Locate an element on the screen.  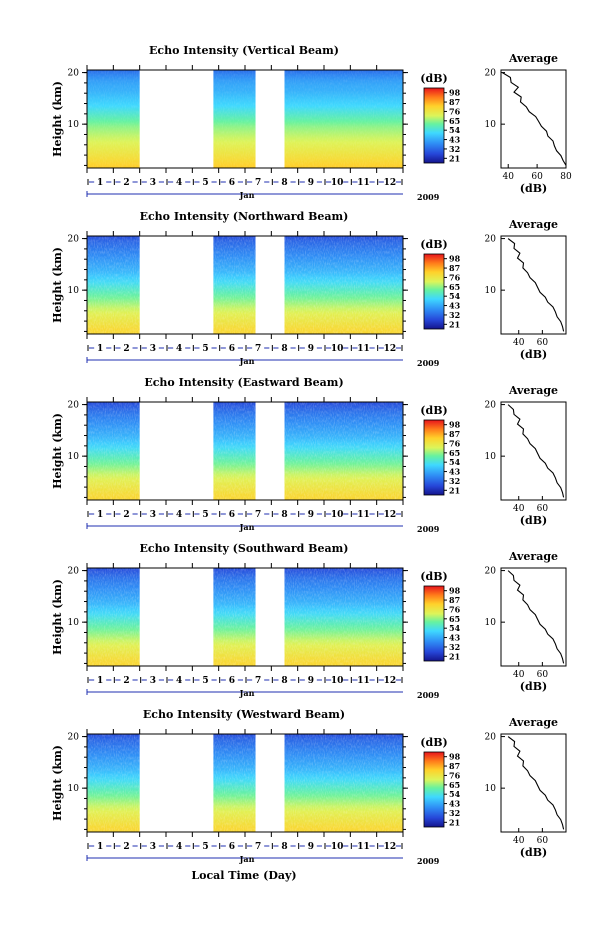
avg-frame is located at coordinates (533, 285).